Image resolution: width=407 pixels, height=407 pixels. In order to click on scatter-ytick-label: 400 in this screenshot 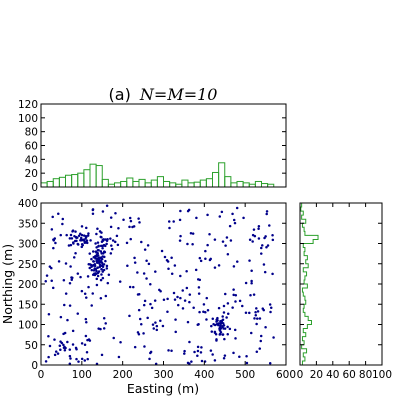, I will do `click(28, 204)`.